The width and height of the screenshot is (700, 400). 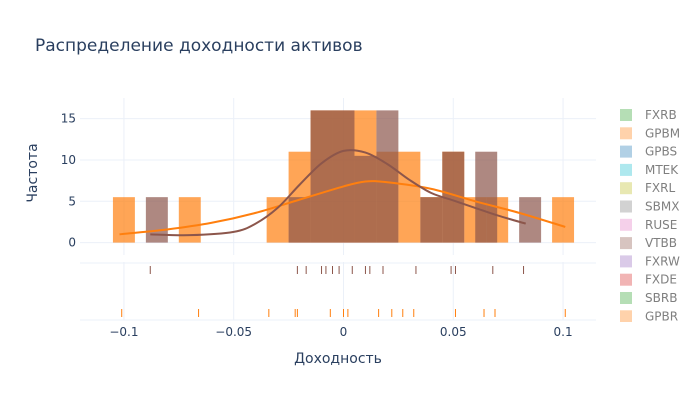 What do you see at coordinates (68, 119) in the screenshot?
I see `y-tick-label: 15` at bounding box center [68, 119].